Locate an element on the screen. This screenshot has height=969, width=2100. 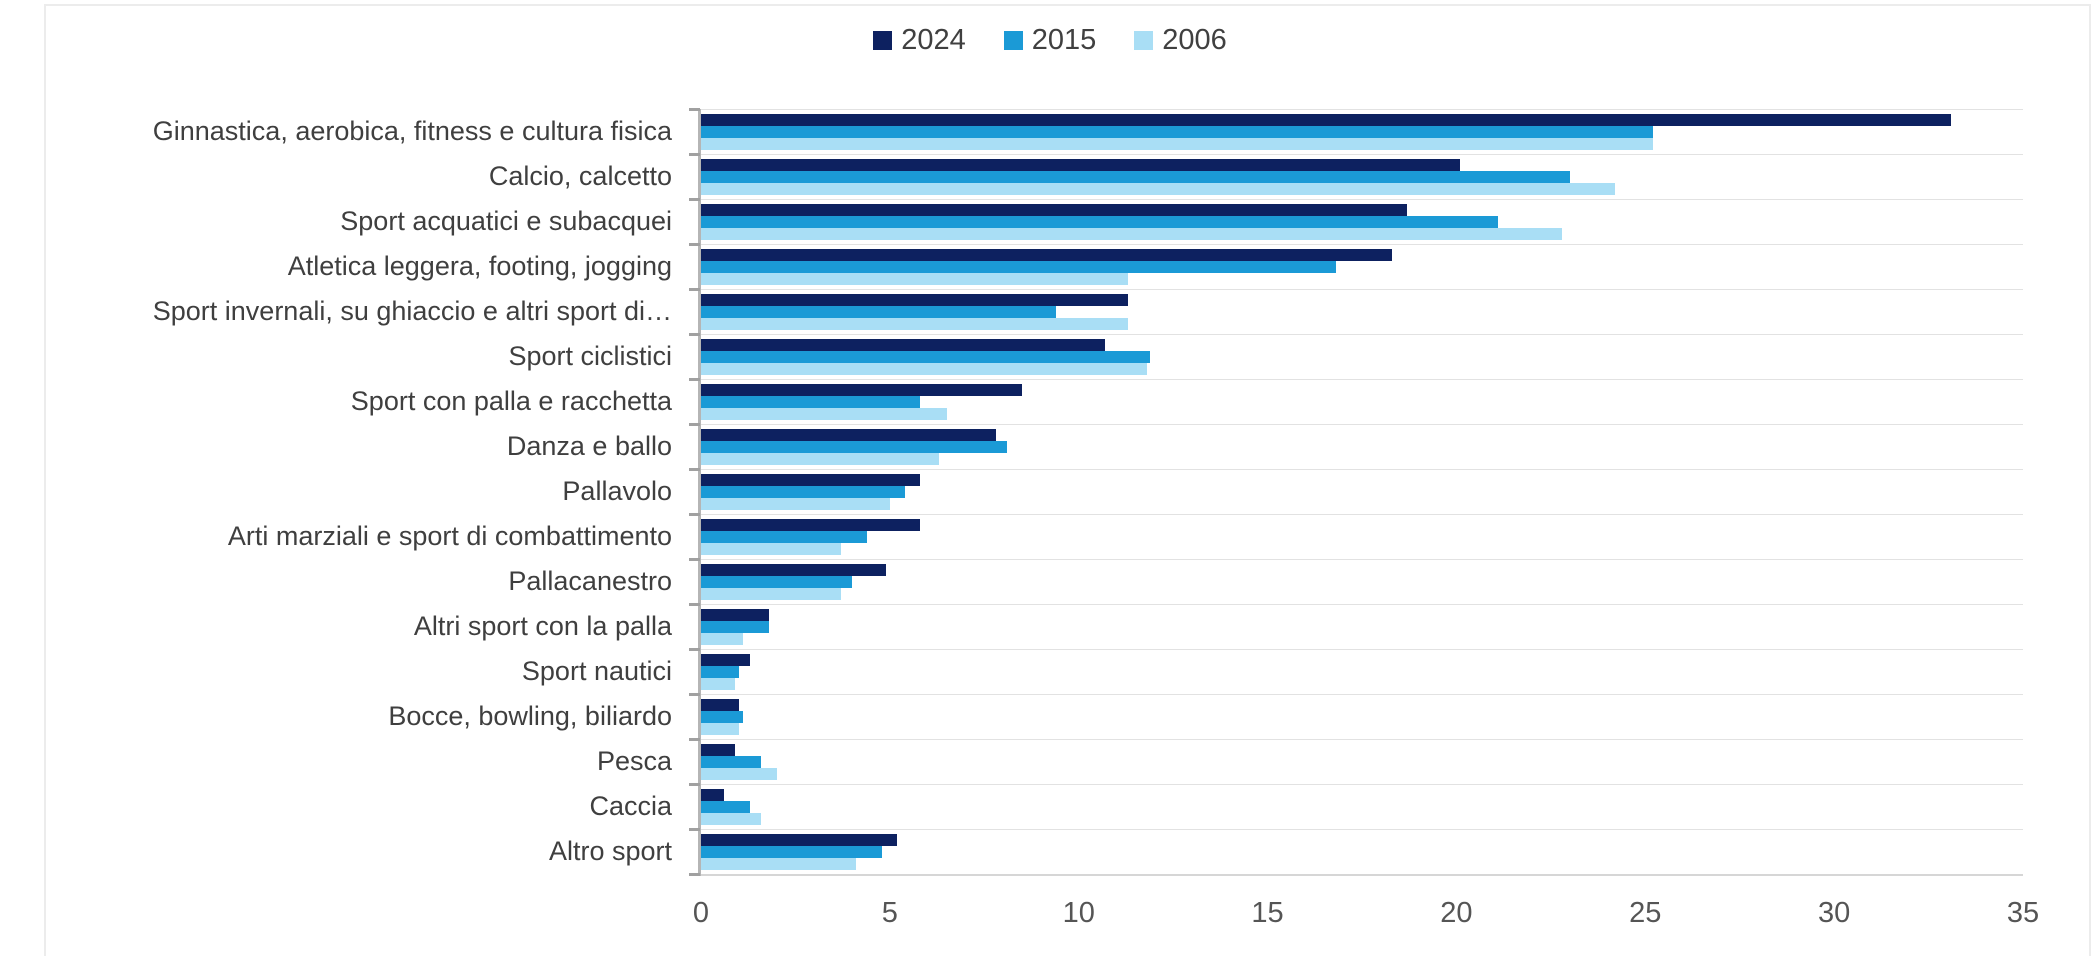
legend-item-2015: 2015 is located at coordinates (1050, 40).